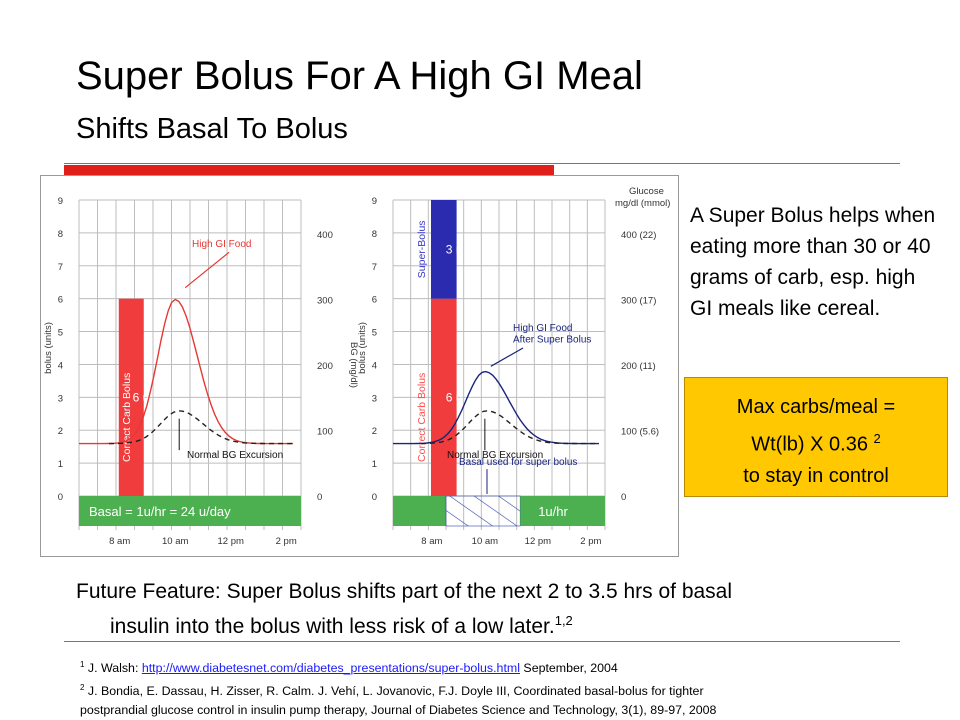 The width and height of the screenshot is (960, 720). What do you see at coordinates (359, 76) in the screenshot?
I see `slide-title: Super Bolus For A High GI Meal` at bounding box center [359, 76].